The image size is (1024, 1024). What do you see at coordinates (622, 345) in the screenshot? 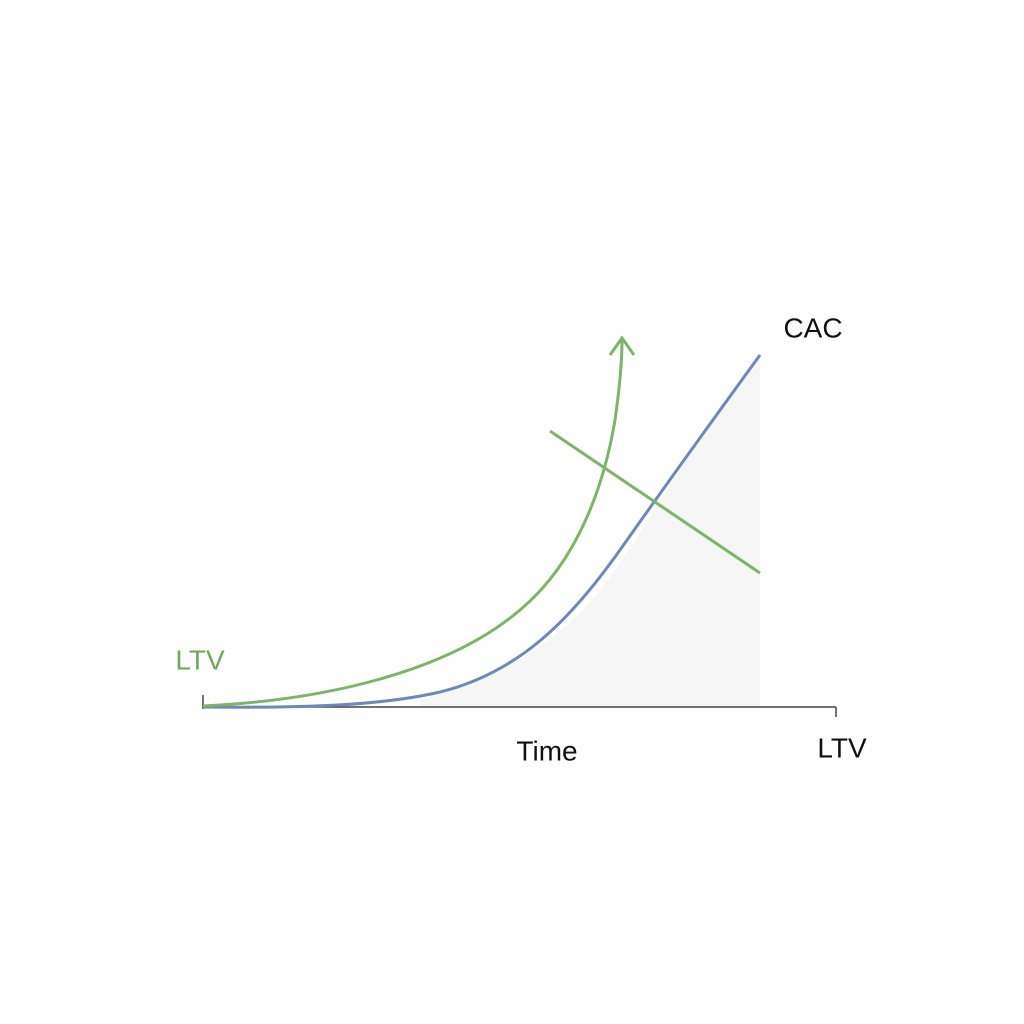
I see `arrow-head` at bounding box center [622, 345].